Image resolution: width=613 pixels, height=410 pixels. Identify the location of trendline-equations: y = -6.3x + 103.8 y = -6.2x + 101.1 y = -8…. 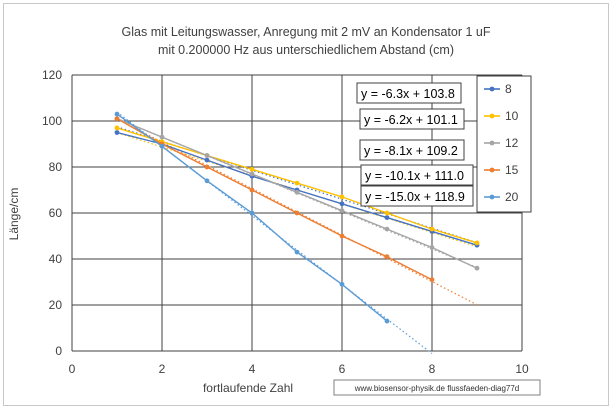
(415, 144).